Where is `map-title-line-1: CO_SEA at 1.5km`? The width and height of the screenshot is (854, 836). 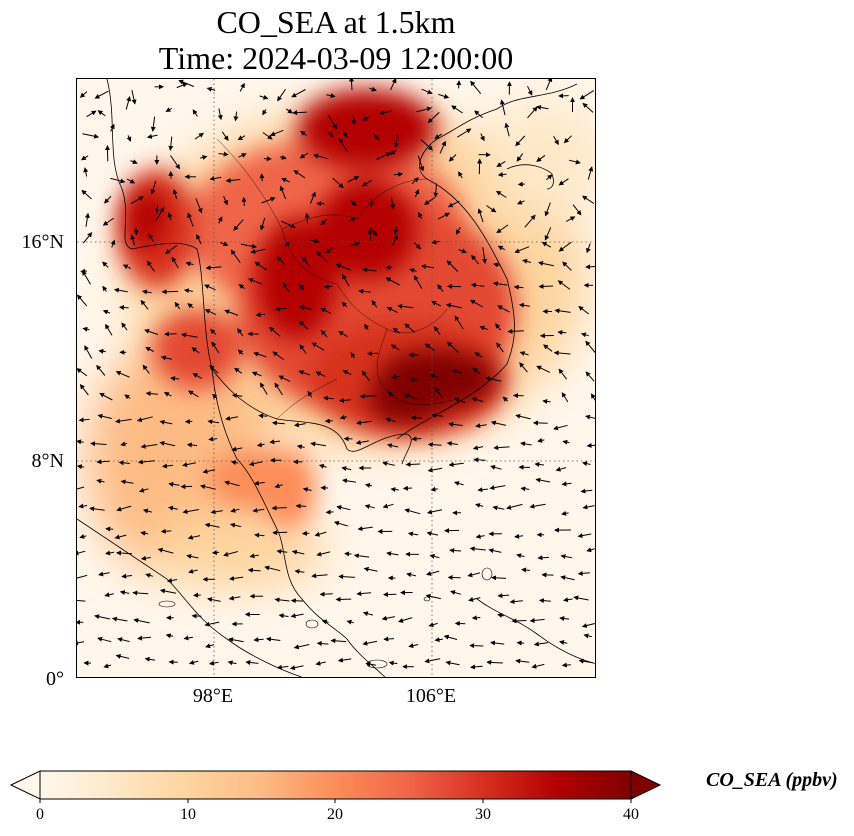
map-title-line-1: CO_SEA at 1.5km is located at coordinates (336, 22).